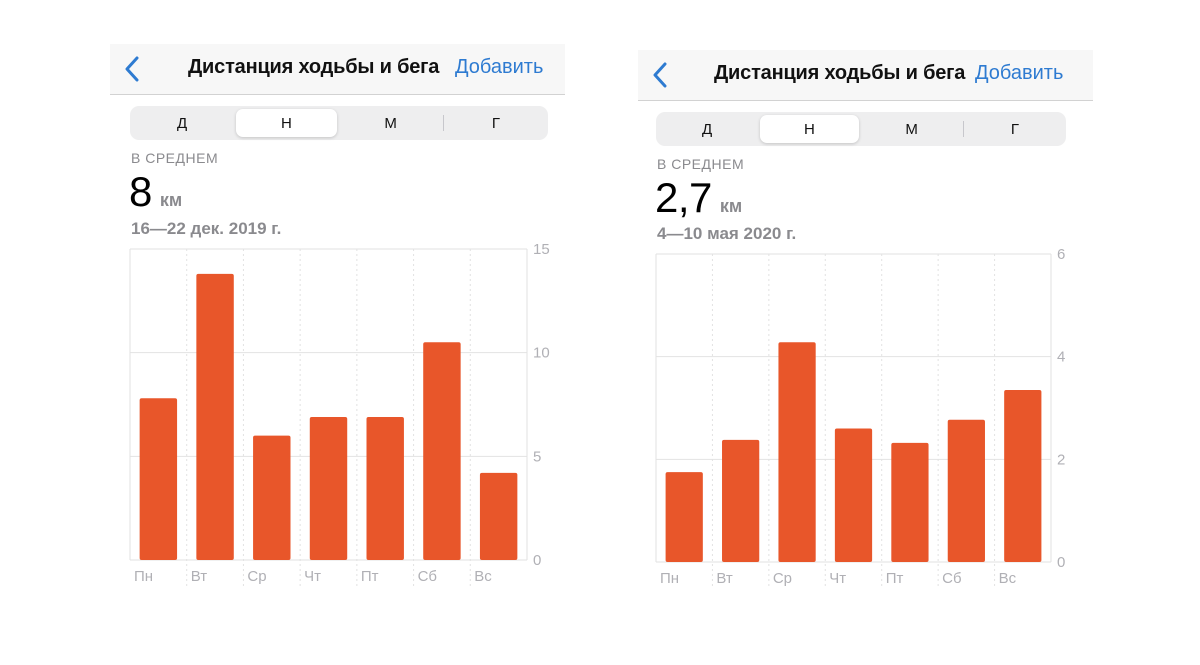 This screenshot has width=1200, height=665. Describe the element at coordinates (1061, 357) in the screenshot. I see `y-tick-label: 4` at that location.